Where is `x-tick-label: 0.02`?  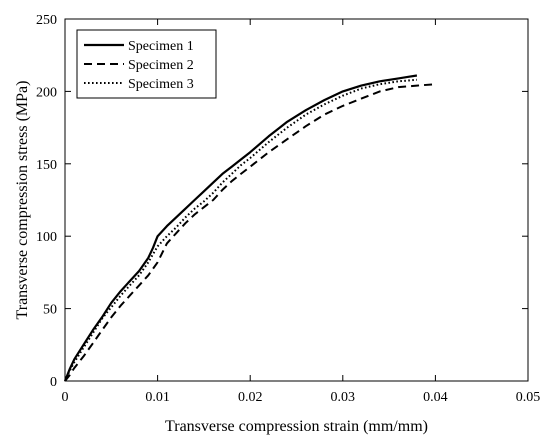
x-tick-label: 0.02 is located at coordinates (250, 397).